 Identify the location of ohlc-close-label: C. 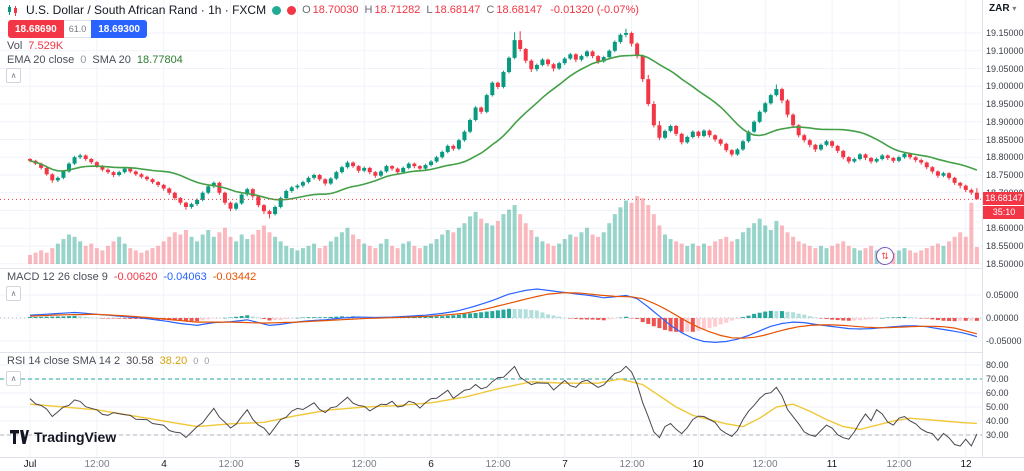
(490, 10).